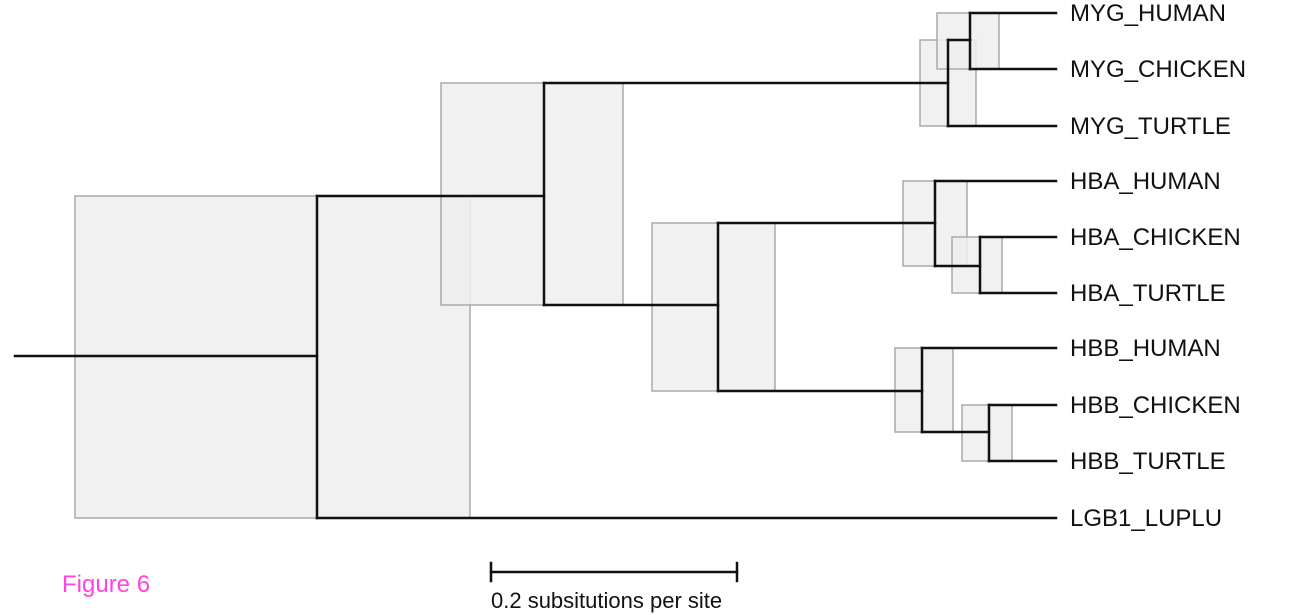 The image size is (1299, 615). What do you see at coordinates (1155, 405) in the screenshot?
I see `leaf-label-hbb-chicken: HBB_CHICKEN` at bounding box center [1155, 405].